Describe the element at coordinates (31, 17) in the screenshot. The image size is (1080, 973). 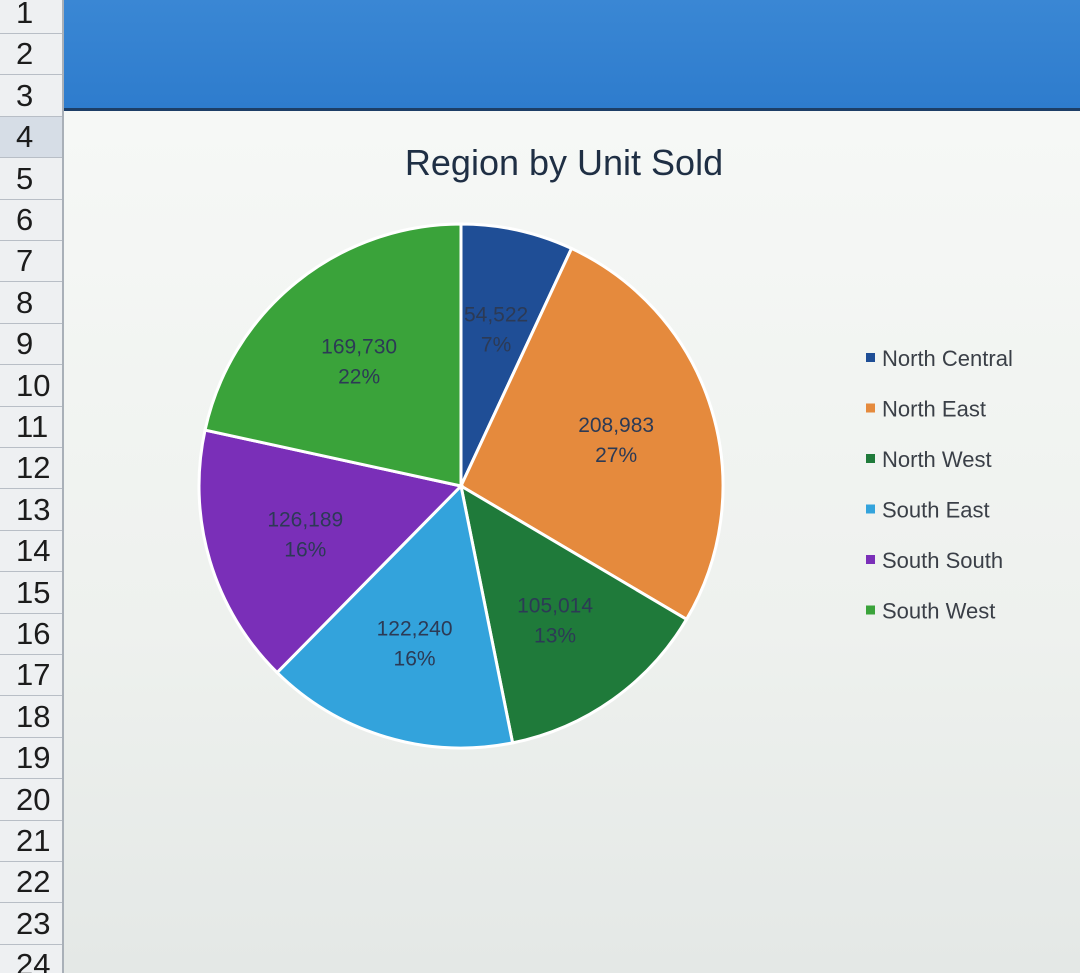
I see `row-header-1: 1` at that location.